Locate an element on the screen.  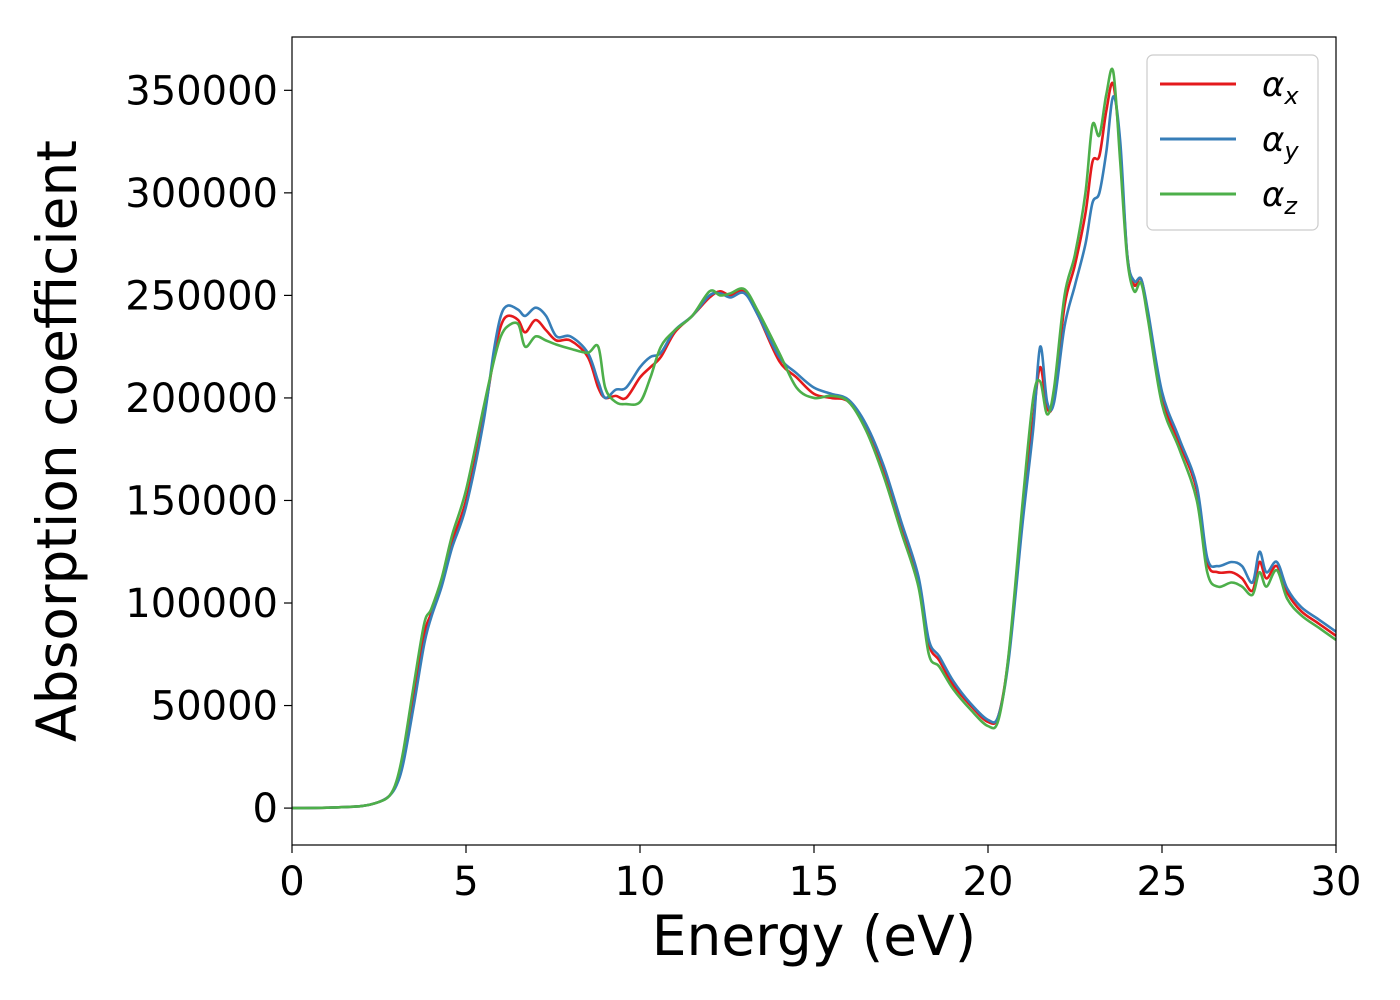
y-tick-label: 0 is located at coordinates (265, 809).